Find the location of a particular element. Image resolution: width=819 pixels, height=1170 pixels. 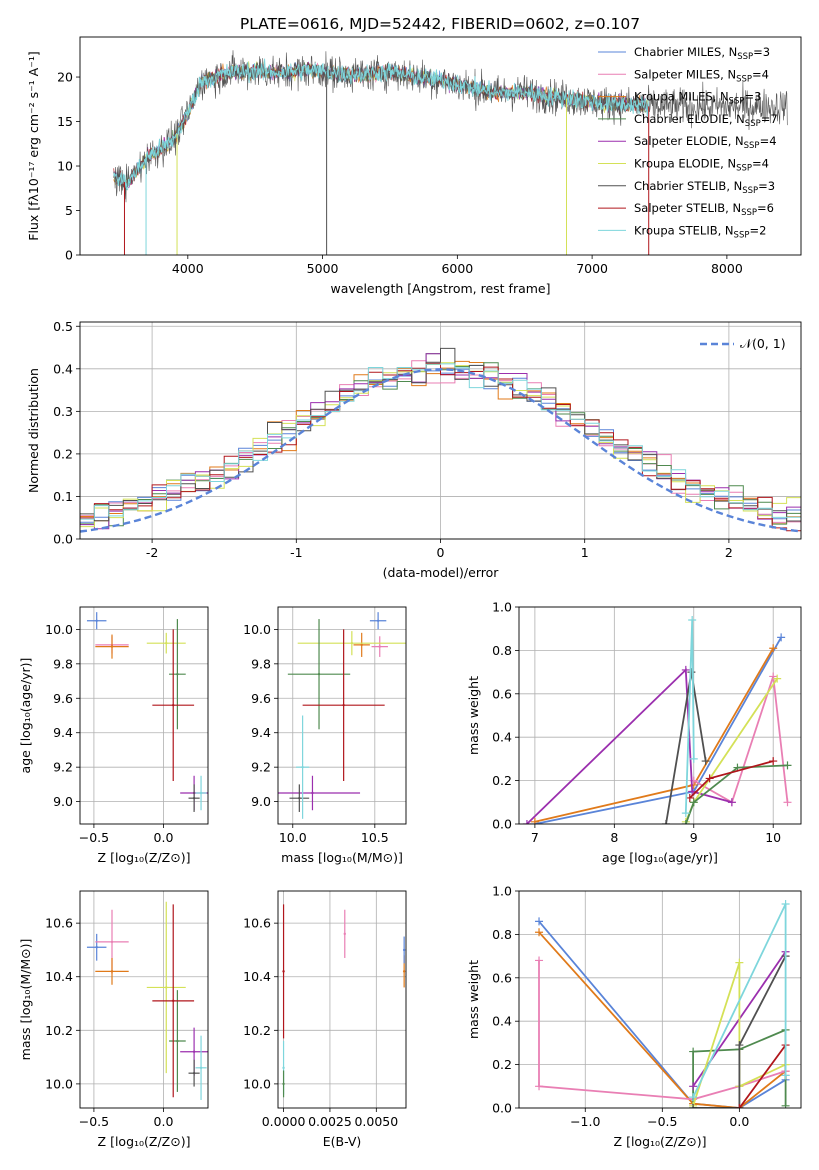

y-tick-label: 9.6 is located at coordinates (261, 698).